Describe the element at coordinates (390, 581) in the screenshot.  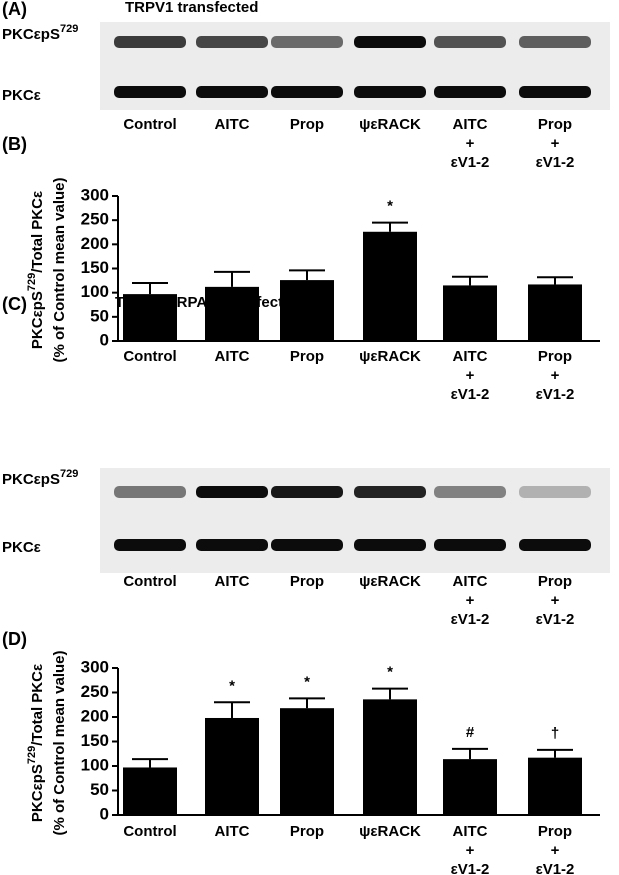
I see `lane-label: ψεRACK` at that location.